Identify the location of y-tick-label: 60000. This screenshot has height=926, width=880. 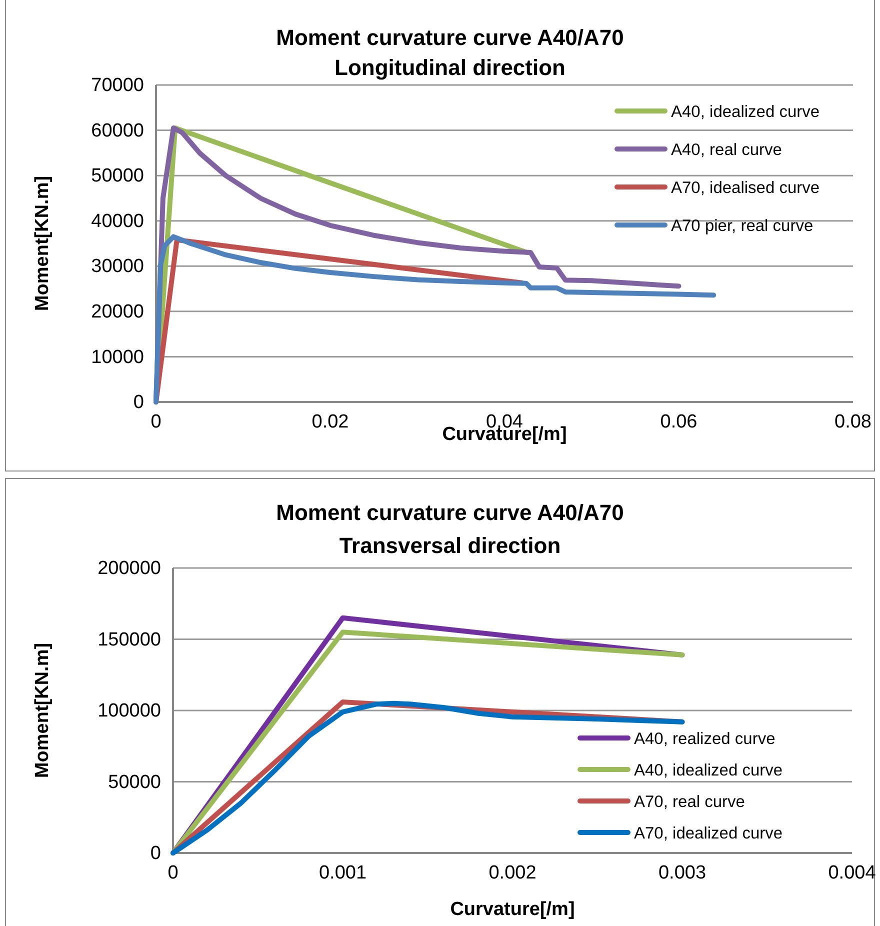
(117, 131).